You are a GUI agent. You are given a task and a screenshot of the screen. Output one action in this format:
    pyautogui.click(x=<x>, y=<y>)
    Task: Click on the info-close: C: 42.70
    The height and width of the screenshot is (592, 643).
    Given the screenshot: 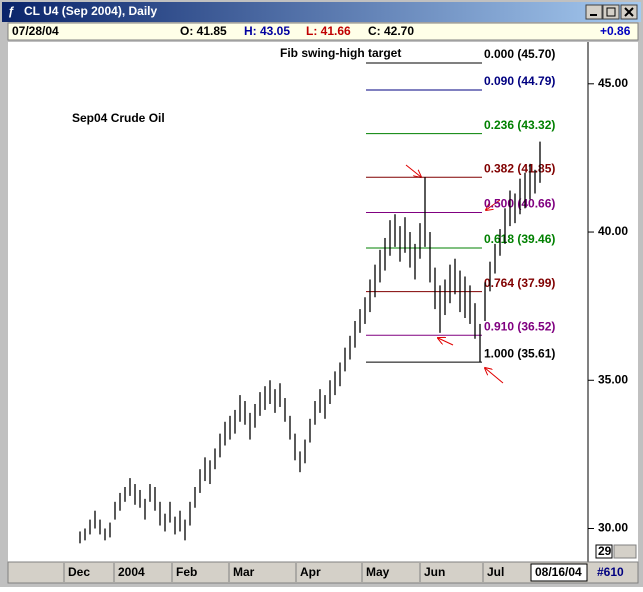 What is the action you would take?
    pyautogui.click(x=391, y=31)
    